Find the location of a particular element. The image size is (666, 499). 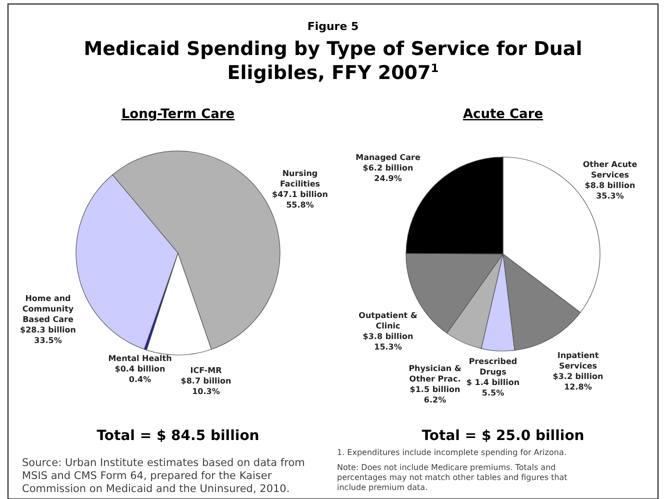

text: Note: Does not include Medicare premiums. Totals and percentages may not match other tables and figures that include premium data. is located at coordinates (452, 477).